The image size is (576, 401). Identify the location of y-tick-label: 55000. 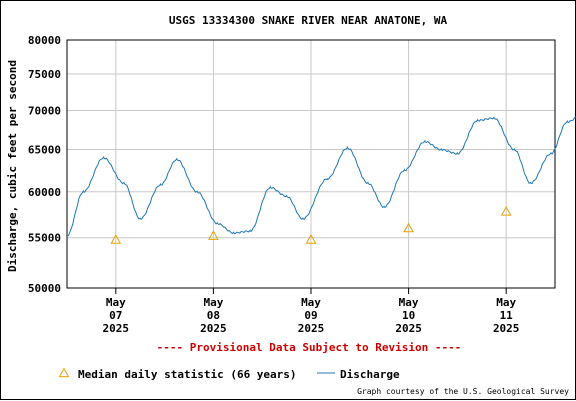
(44, 238).